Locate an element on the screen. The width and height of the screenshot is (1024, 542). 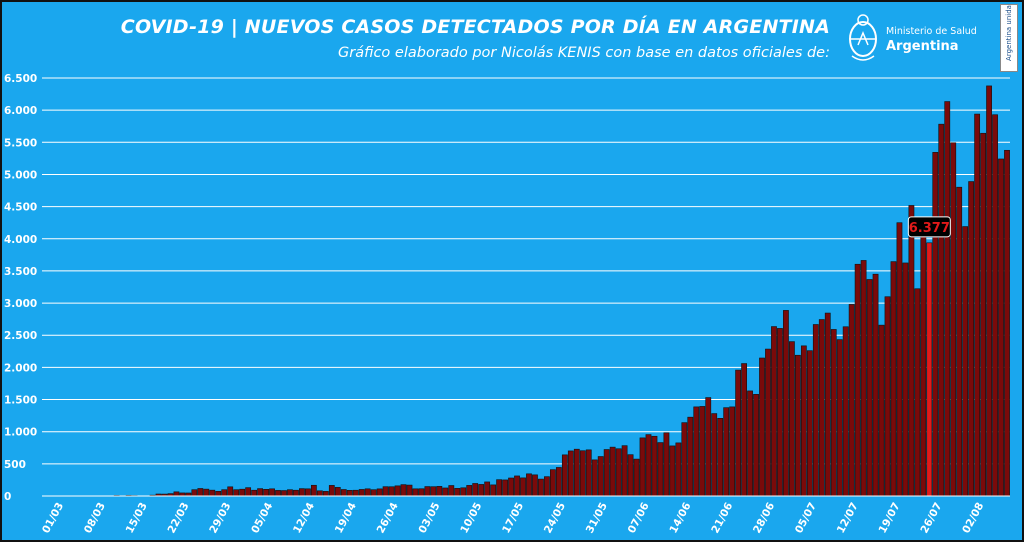
y-tick-label: 4.500 is located at coordinates (20, 208).